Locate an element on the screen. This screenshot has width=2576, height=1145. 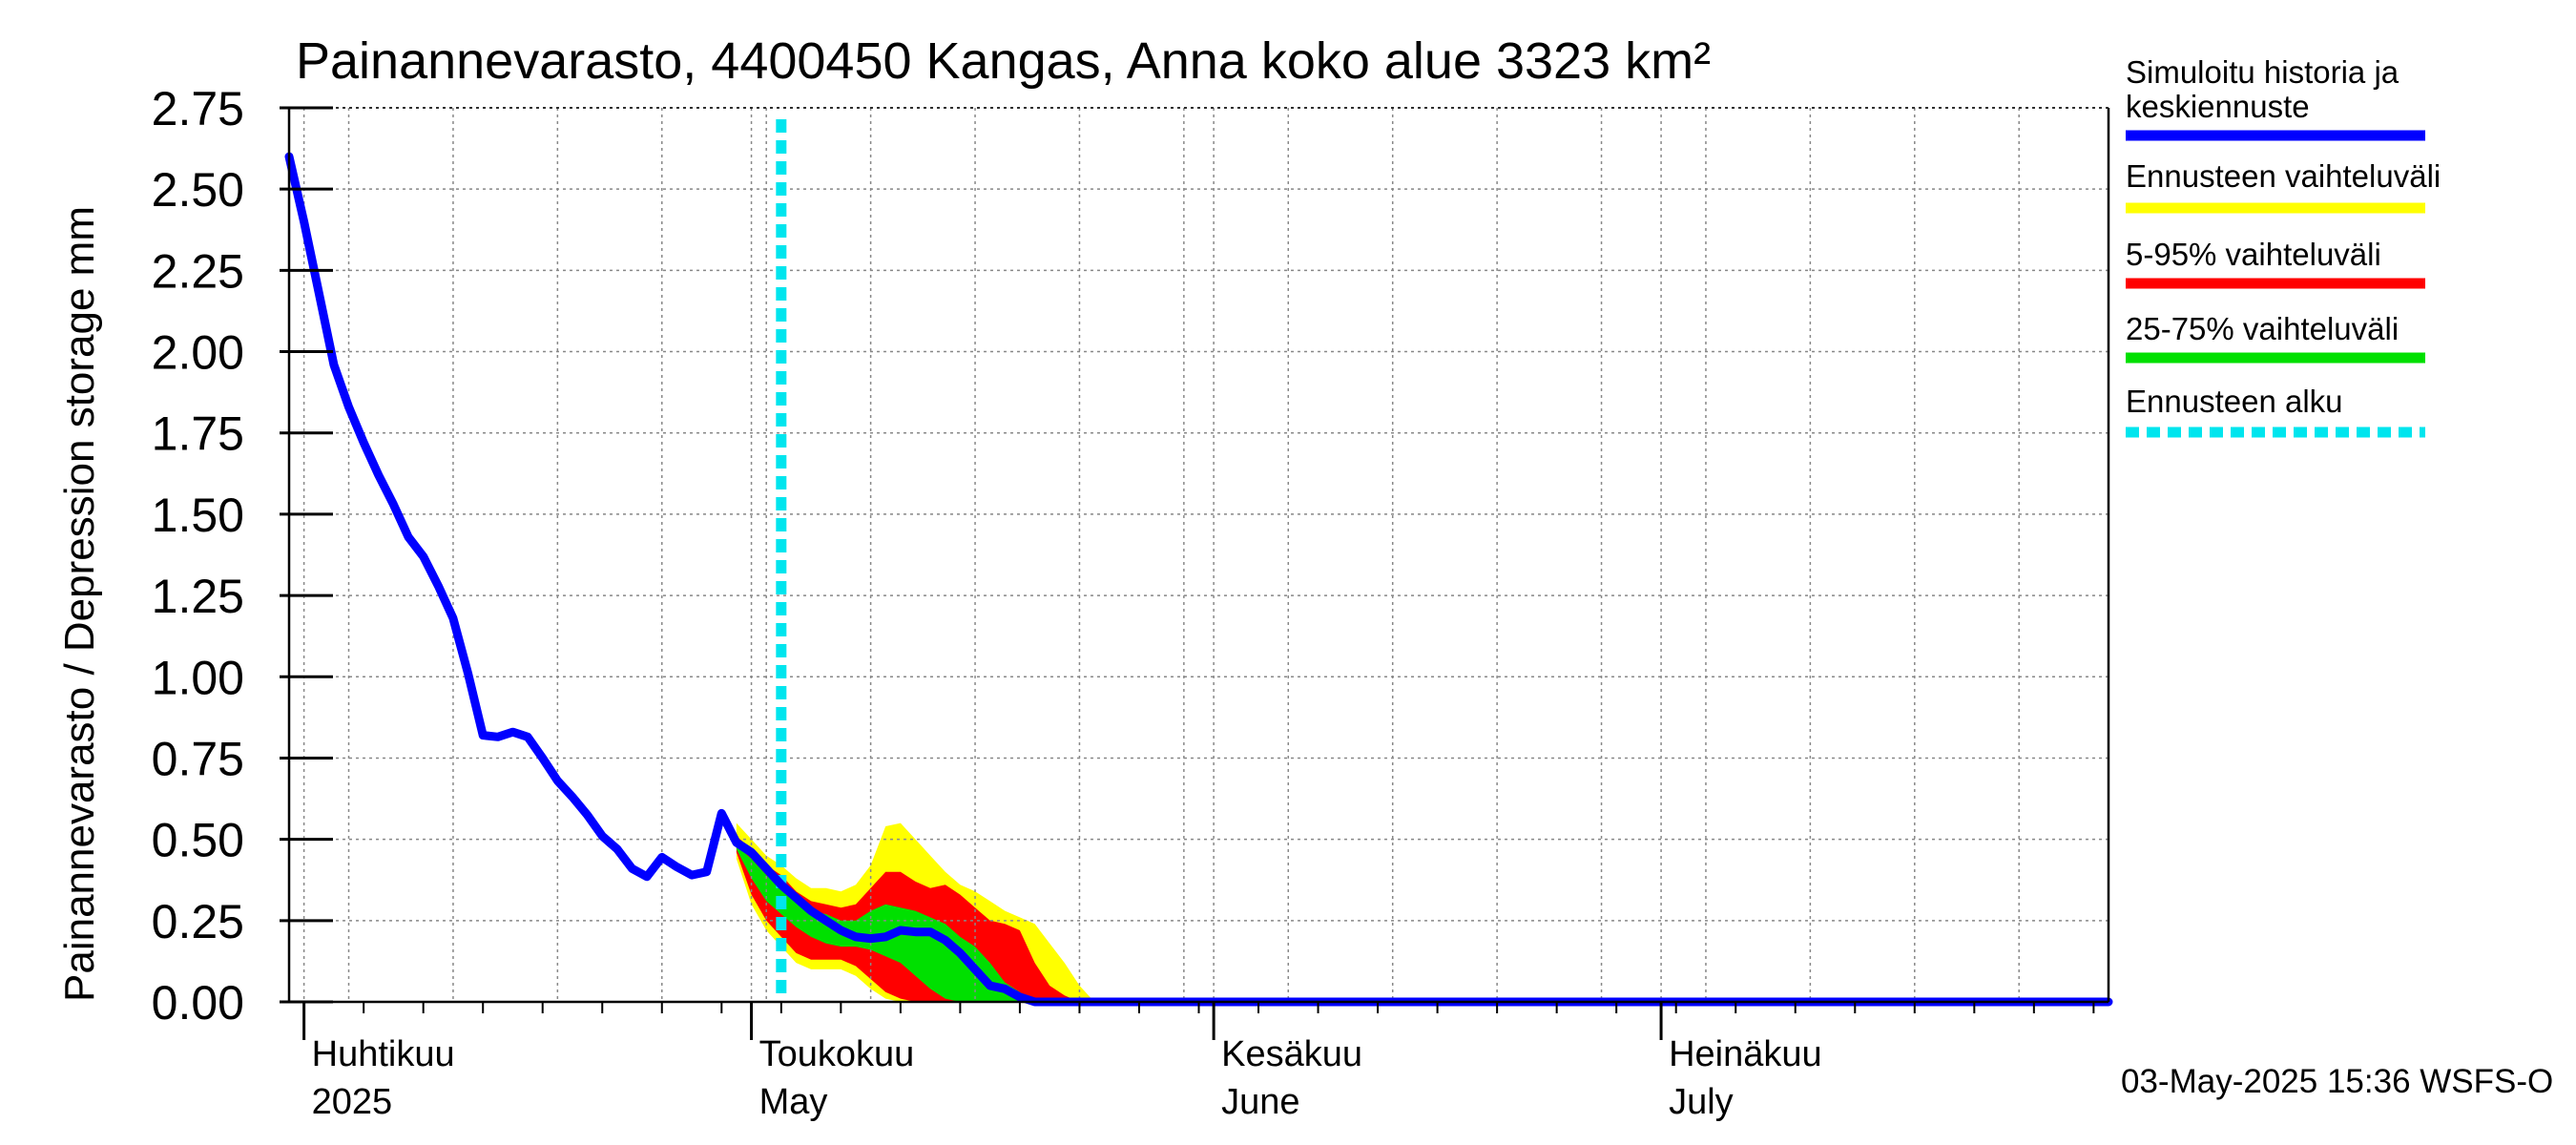
forecast-bands is located at coordinates (915, 912).